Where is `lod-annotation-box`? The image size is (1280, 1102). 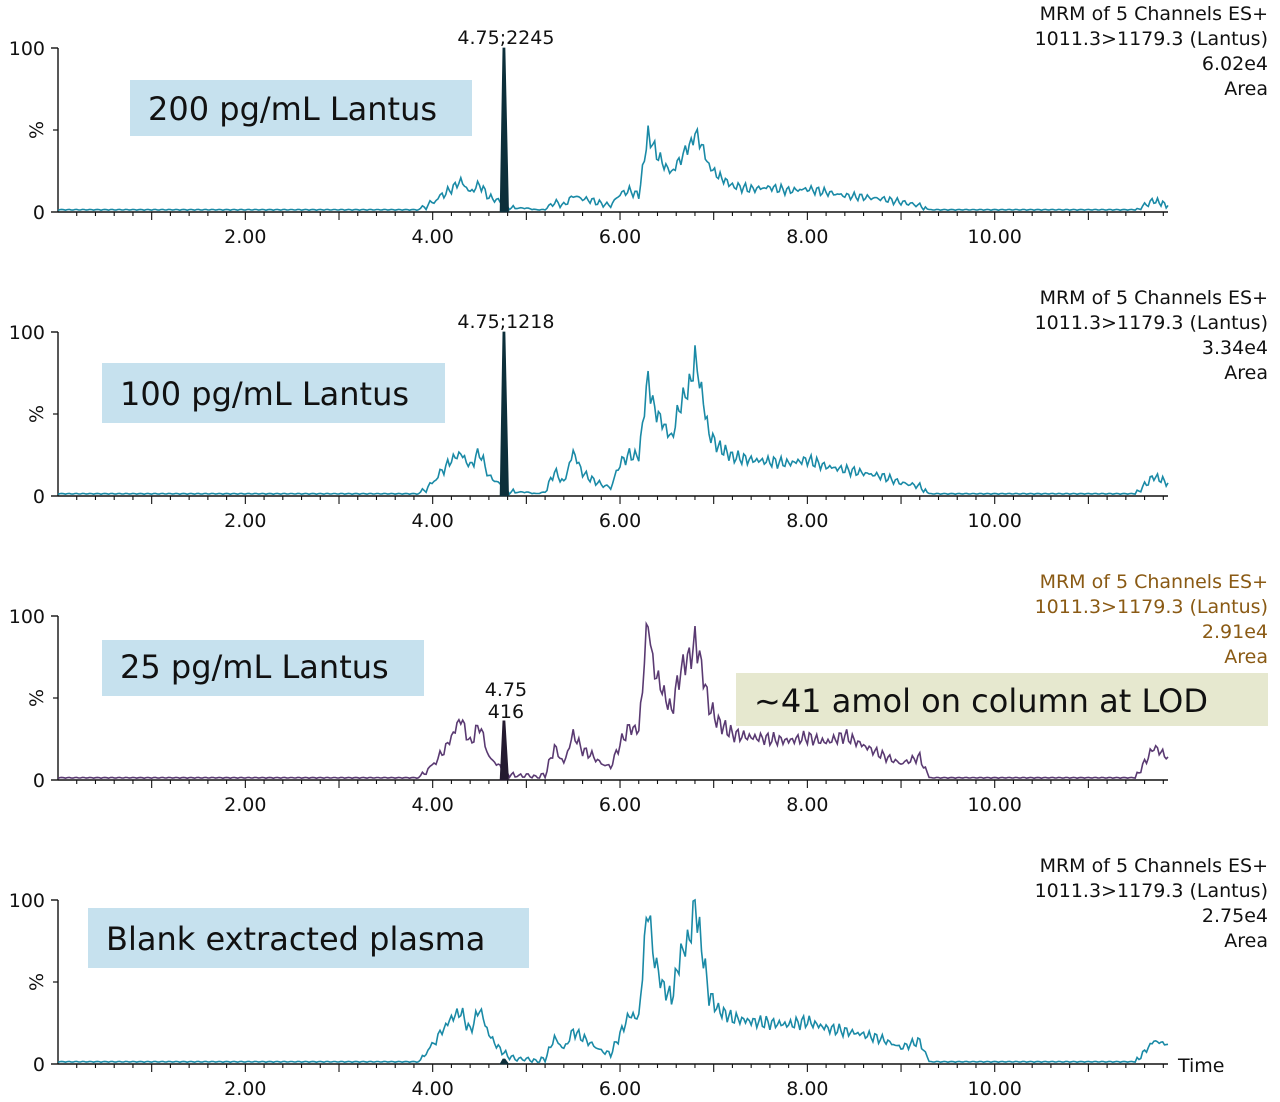 lod-annotation-box is located at coordinates (1002, 699).